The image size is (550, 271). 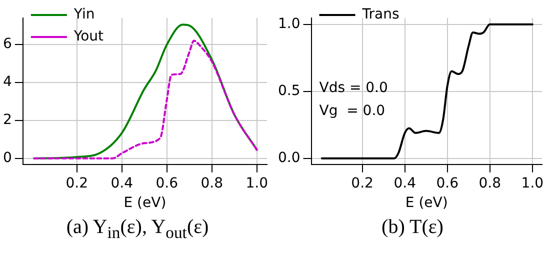 What do you see at coordinates (352, 110) in the screenshot?
I see `annotation: Vg = 0.0` at bounding box center [352, 110].